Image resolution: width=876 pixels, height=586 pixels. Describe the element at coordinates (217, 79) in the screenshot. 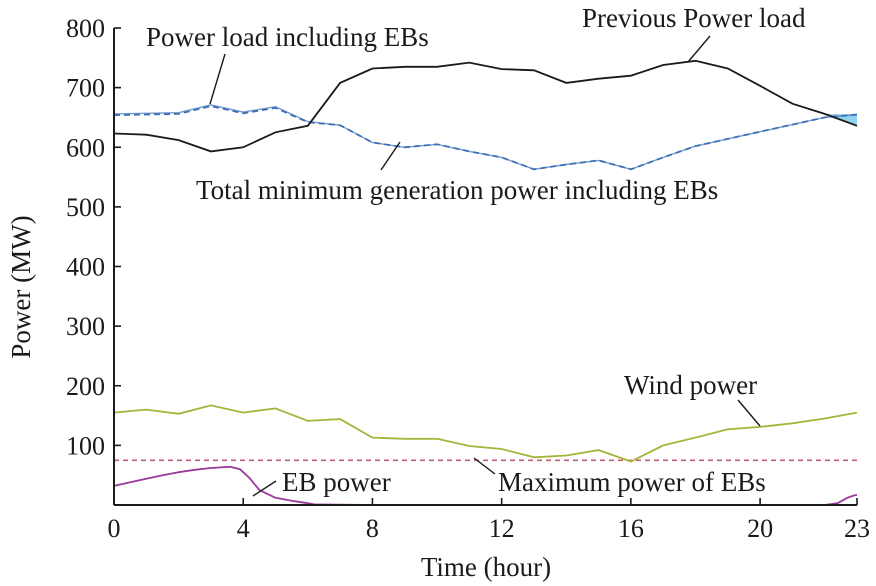

I see `leader-power-load-including-ebs` at that location.